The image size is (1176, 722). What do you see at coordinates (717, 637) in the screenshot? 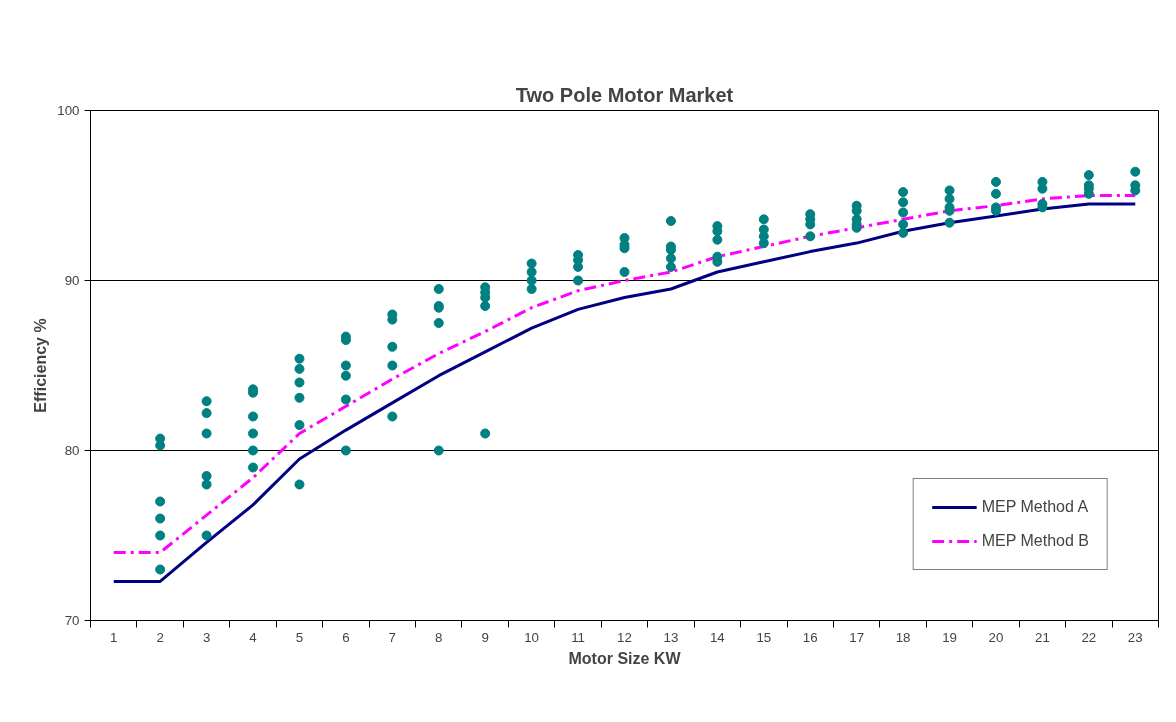
I see `x-tick-label: 14` at bounding box center [717, 637].